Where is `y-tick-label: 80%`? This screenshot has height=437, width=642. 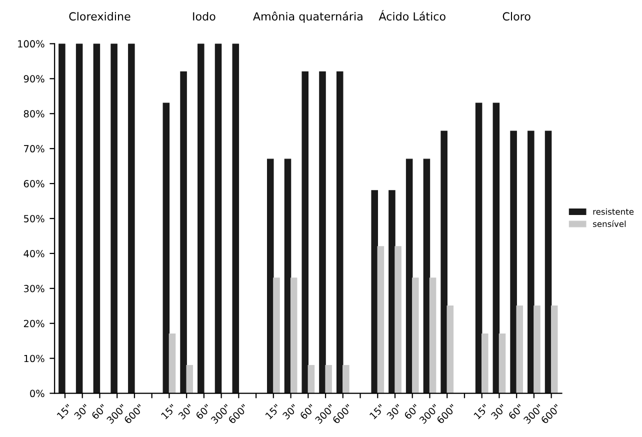 y-tick-label: 80% is located at coordinates (34, 114).